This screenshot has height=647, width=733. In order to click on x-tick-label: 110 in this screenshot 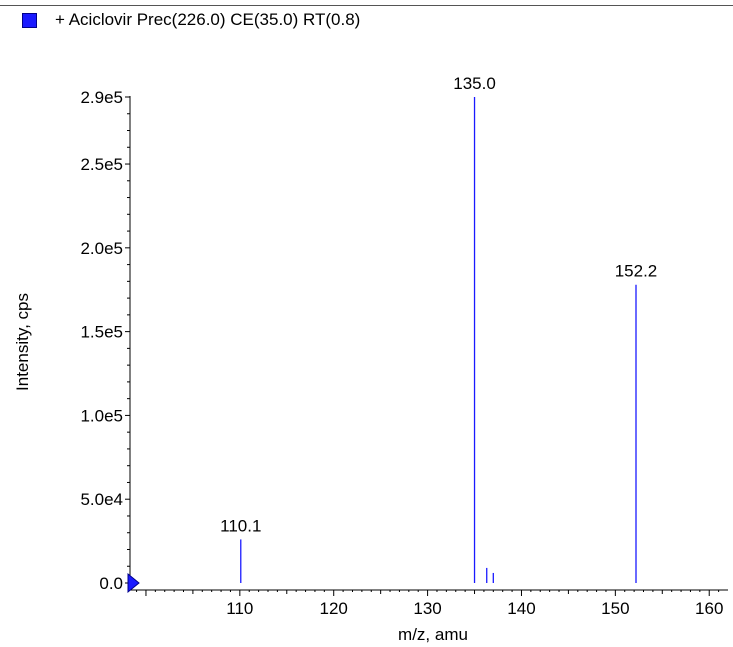, I will do `click(239, 608)`.